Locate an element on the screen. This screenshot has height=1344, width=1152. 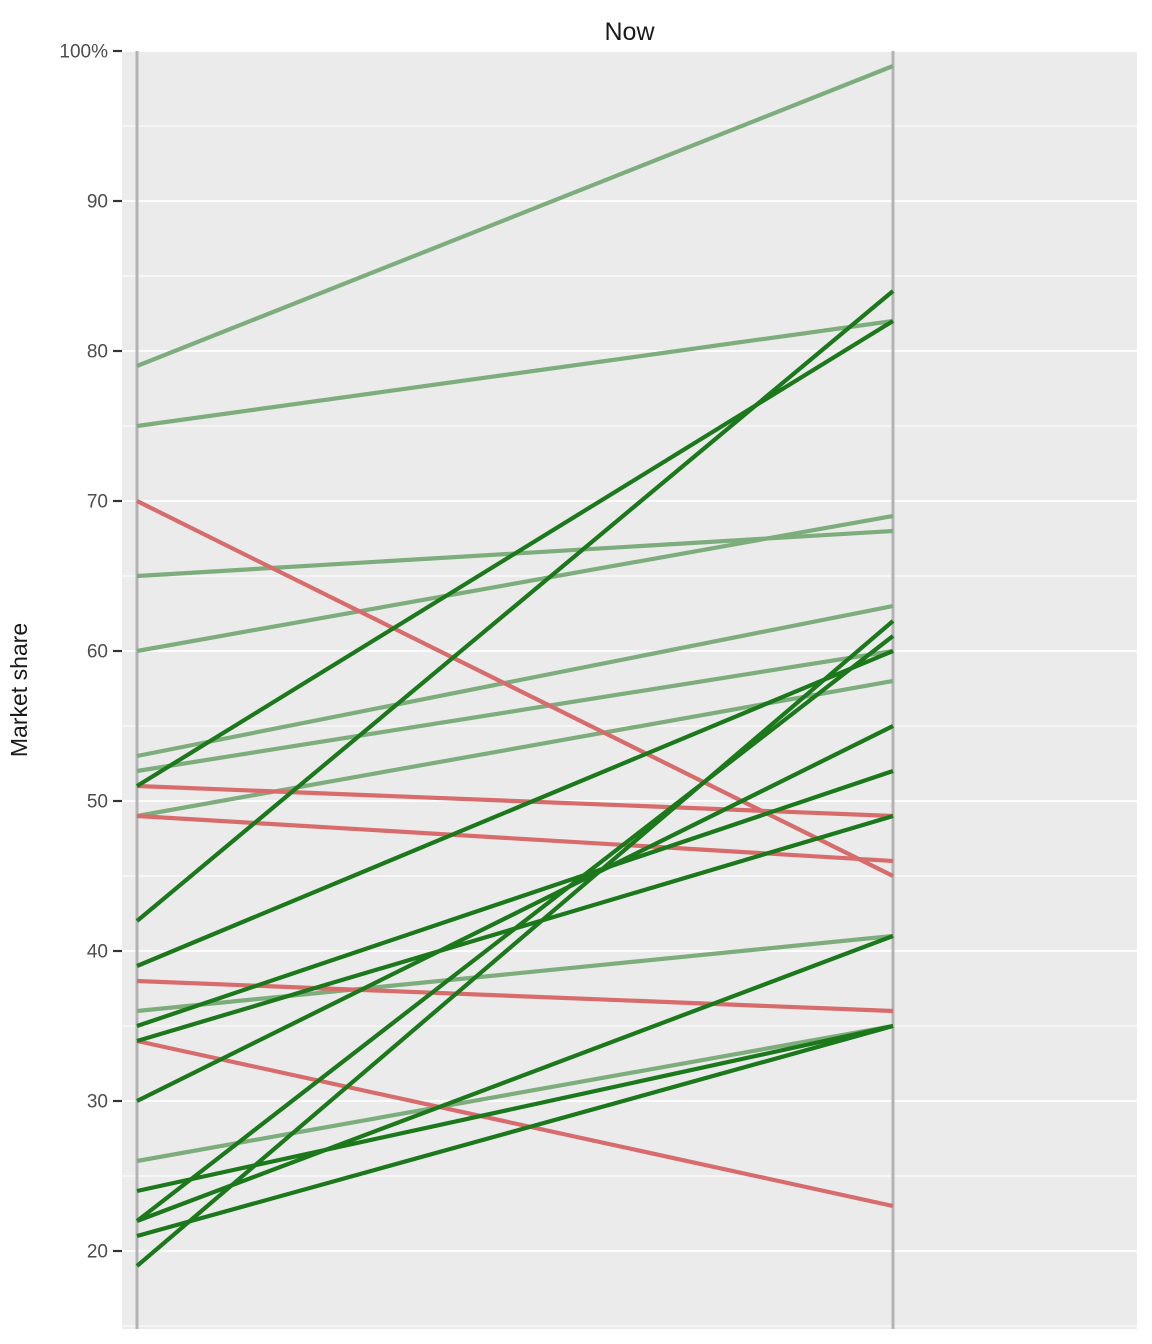
y-tick-label: 80 is located at coordinates (97, 352).